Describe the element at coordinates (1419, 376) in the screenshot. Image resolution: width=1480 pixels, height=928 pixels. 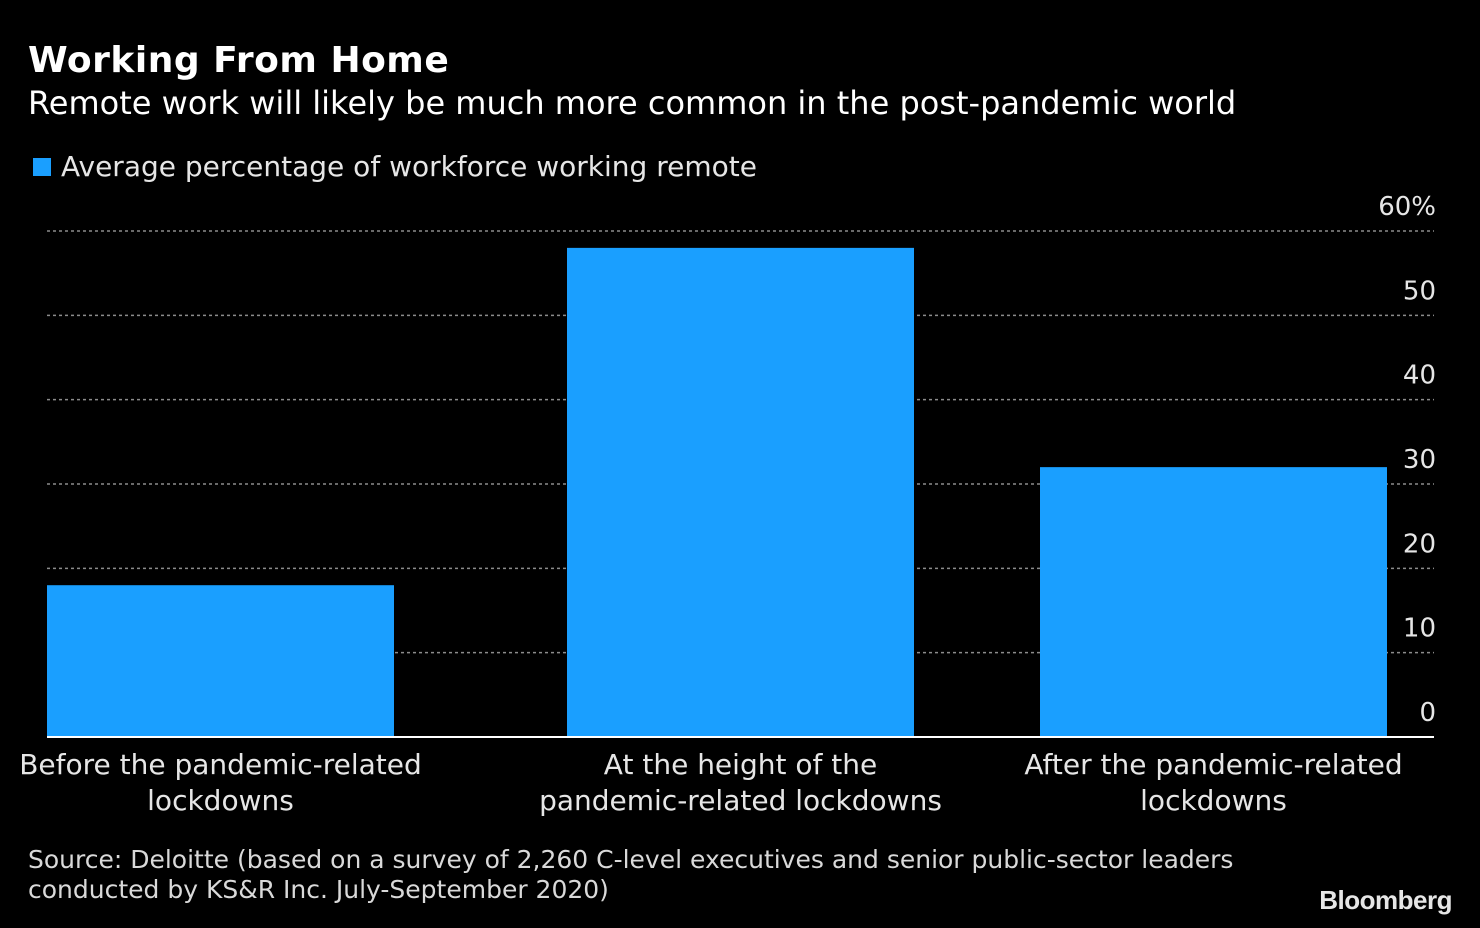
I see `y-tick-label: 40` at that location.